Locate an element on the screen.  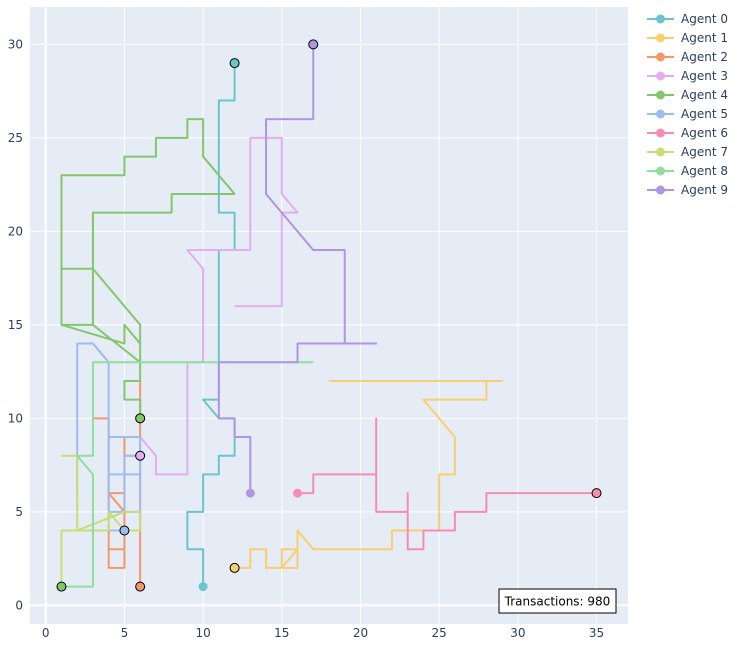
legend-label: Agent 3 is located at coordinates (704, 76).